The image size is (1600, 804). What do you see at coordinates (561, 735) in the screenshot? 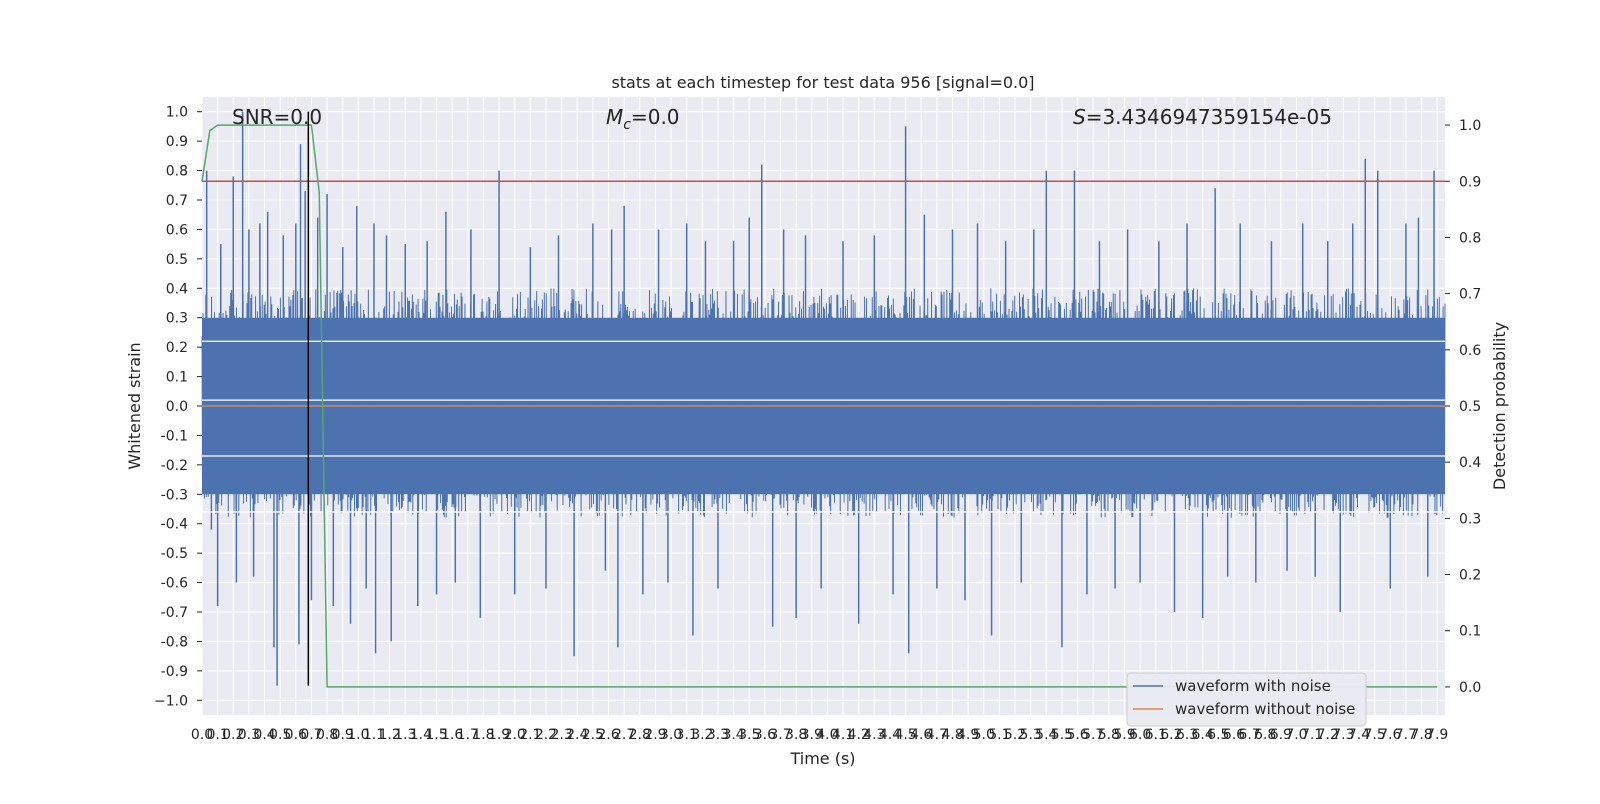
I see `x-tick-label: 2.3` at bounding box center [561, 735].